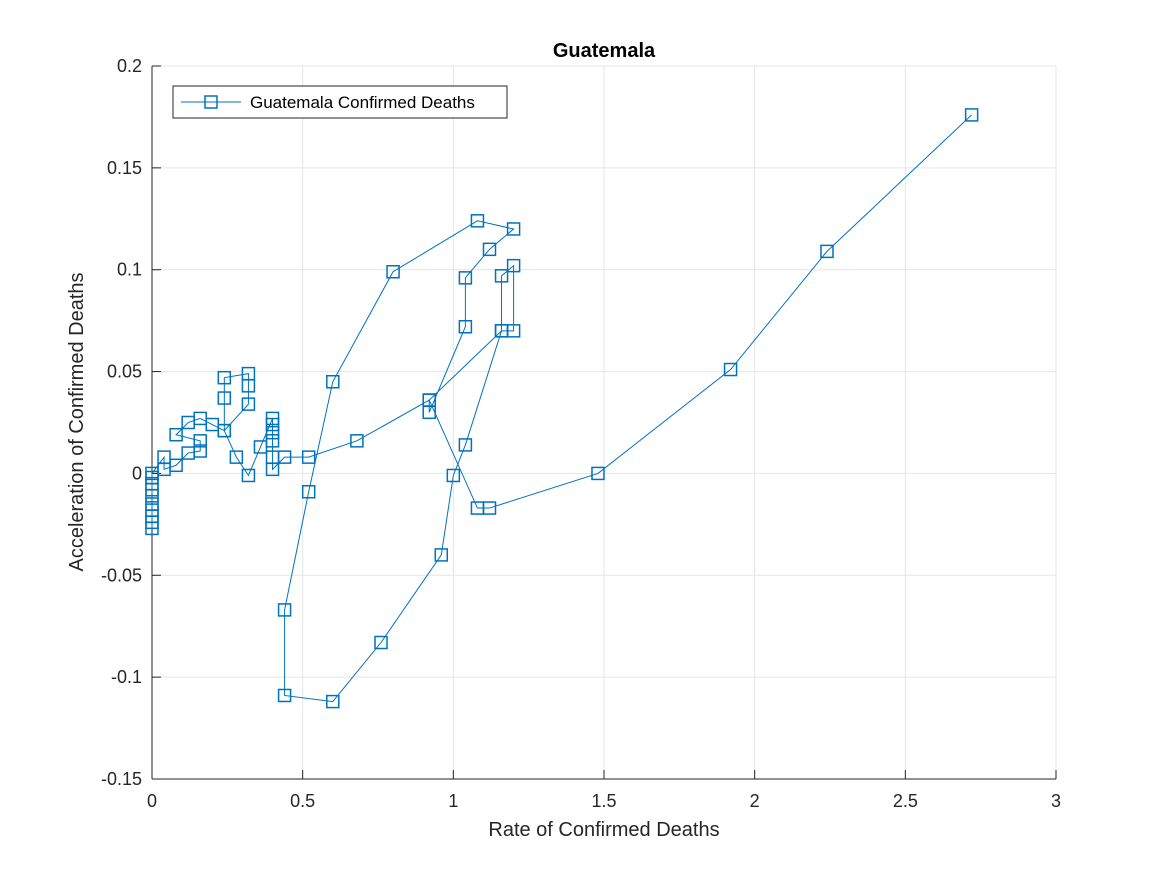 The height and width of the screenshot is (875, 1167). What do you see at coordinates (124, 168) in the screenshot?
I see `y-tick-label: 0.15` at bounding box center [124, 168].